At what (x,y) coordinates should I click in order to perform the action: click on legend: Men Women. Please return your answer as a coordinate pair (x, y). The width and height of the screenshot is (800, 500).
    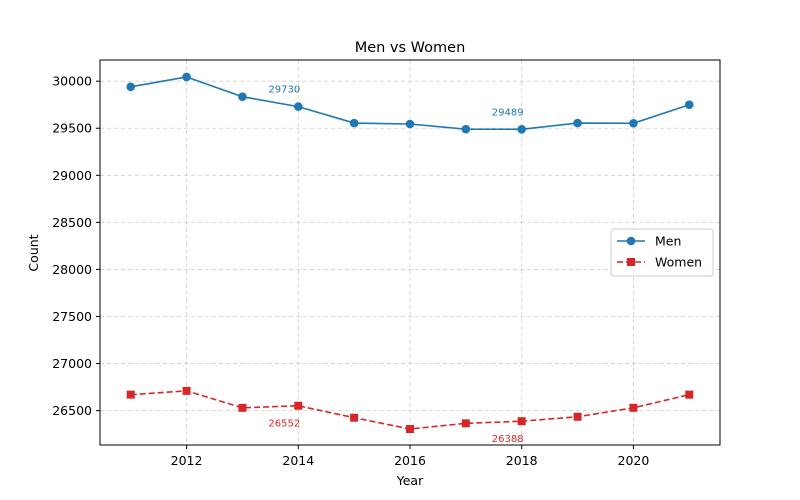
    Looking at the image, I should click on (662, 252).